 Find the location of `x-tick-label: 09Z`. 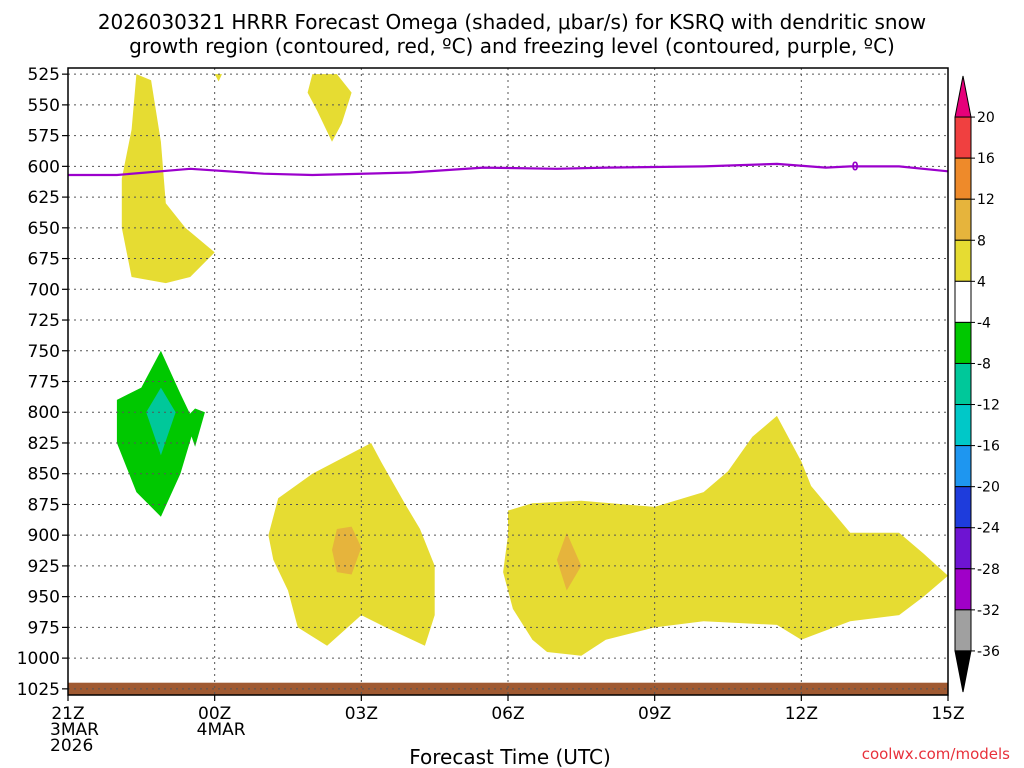

x-tick-label: 09Z is located at coordinates (654, 714).